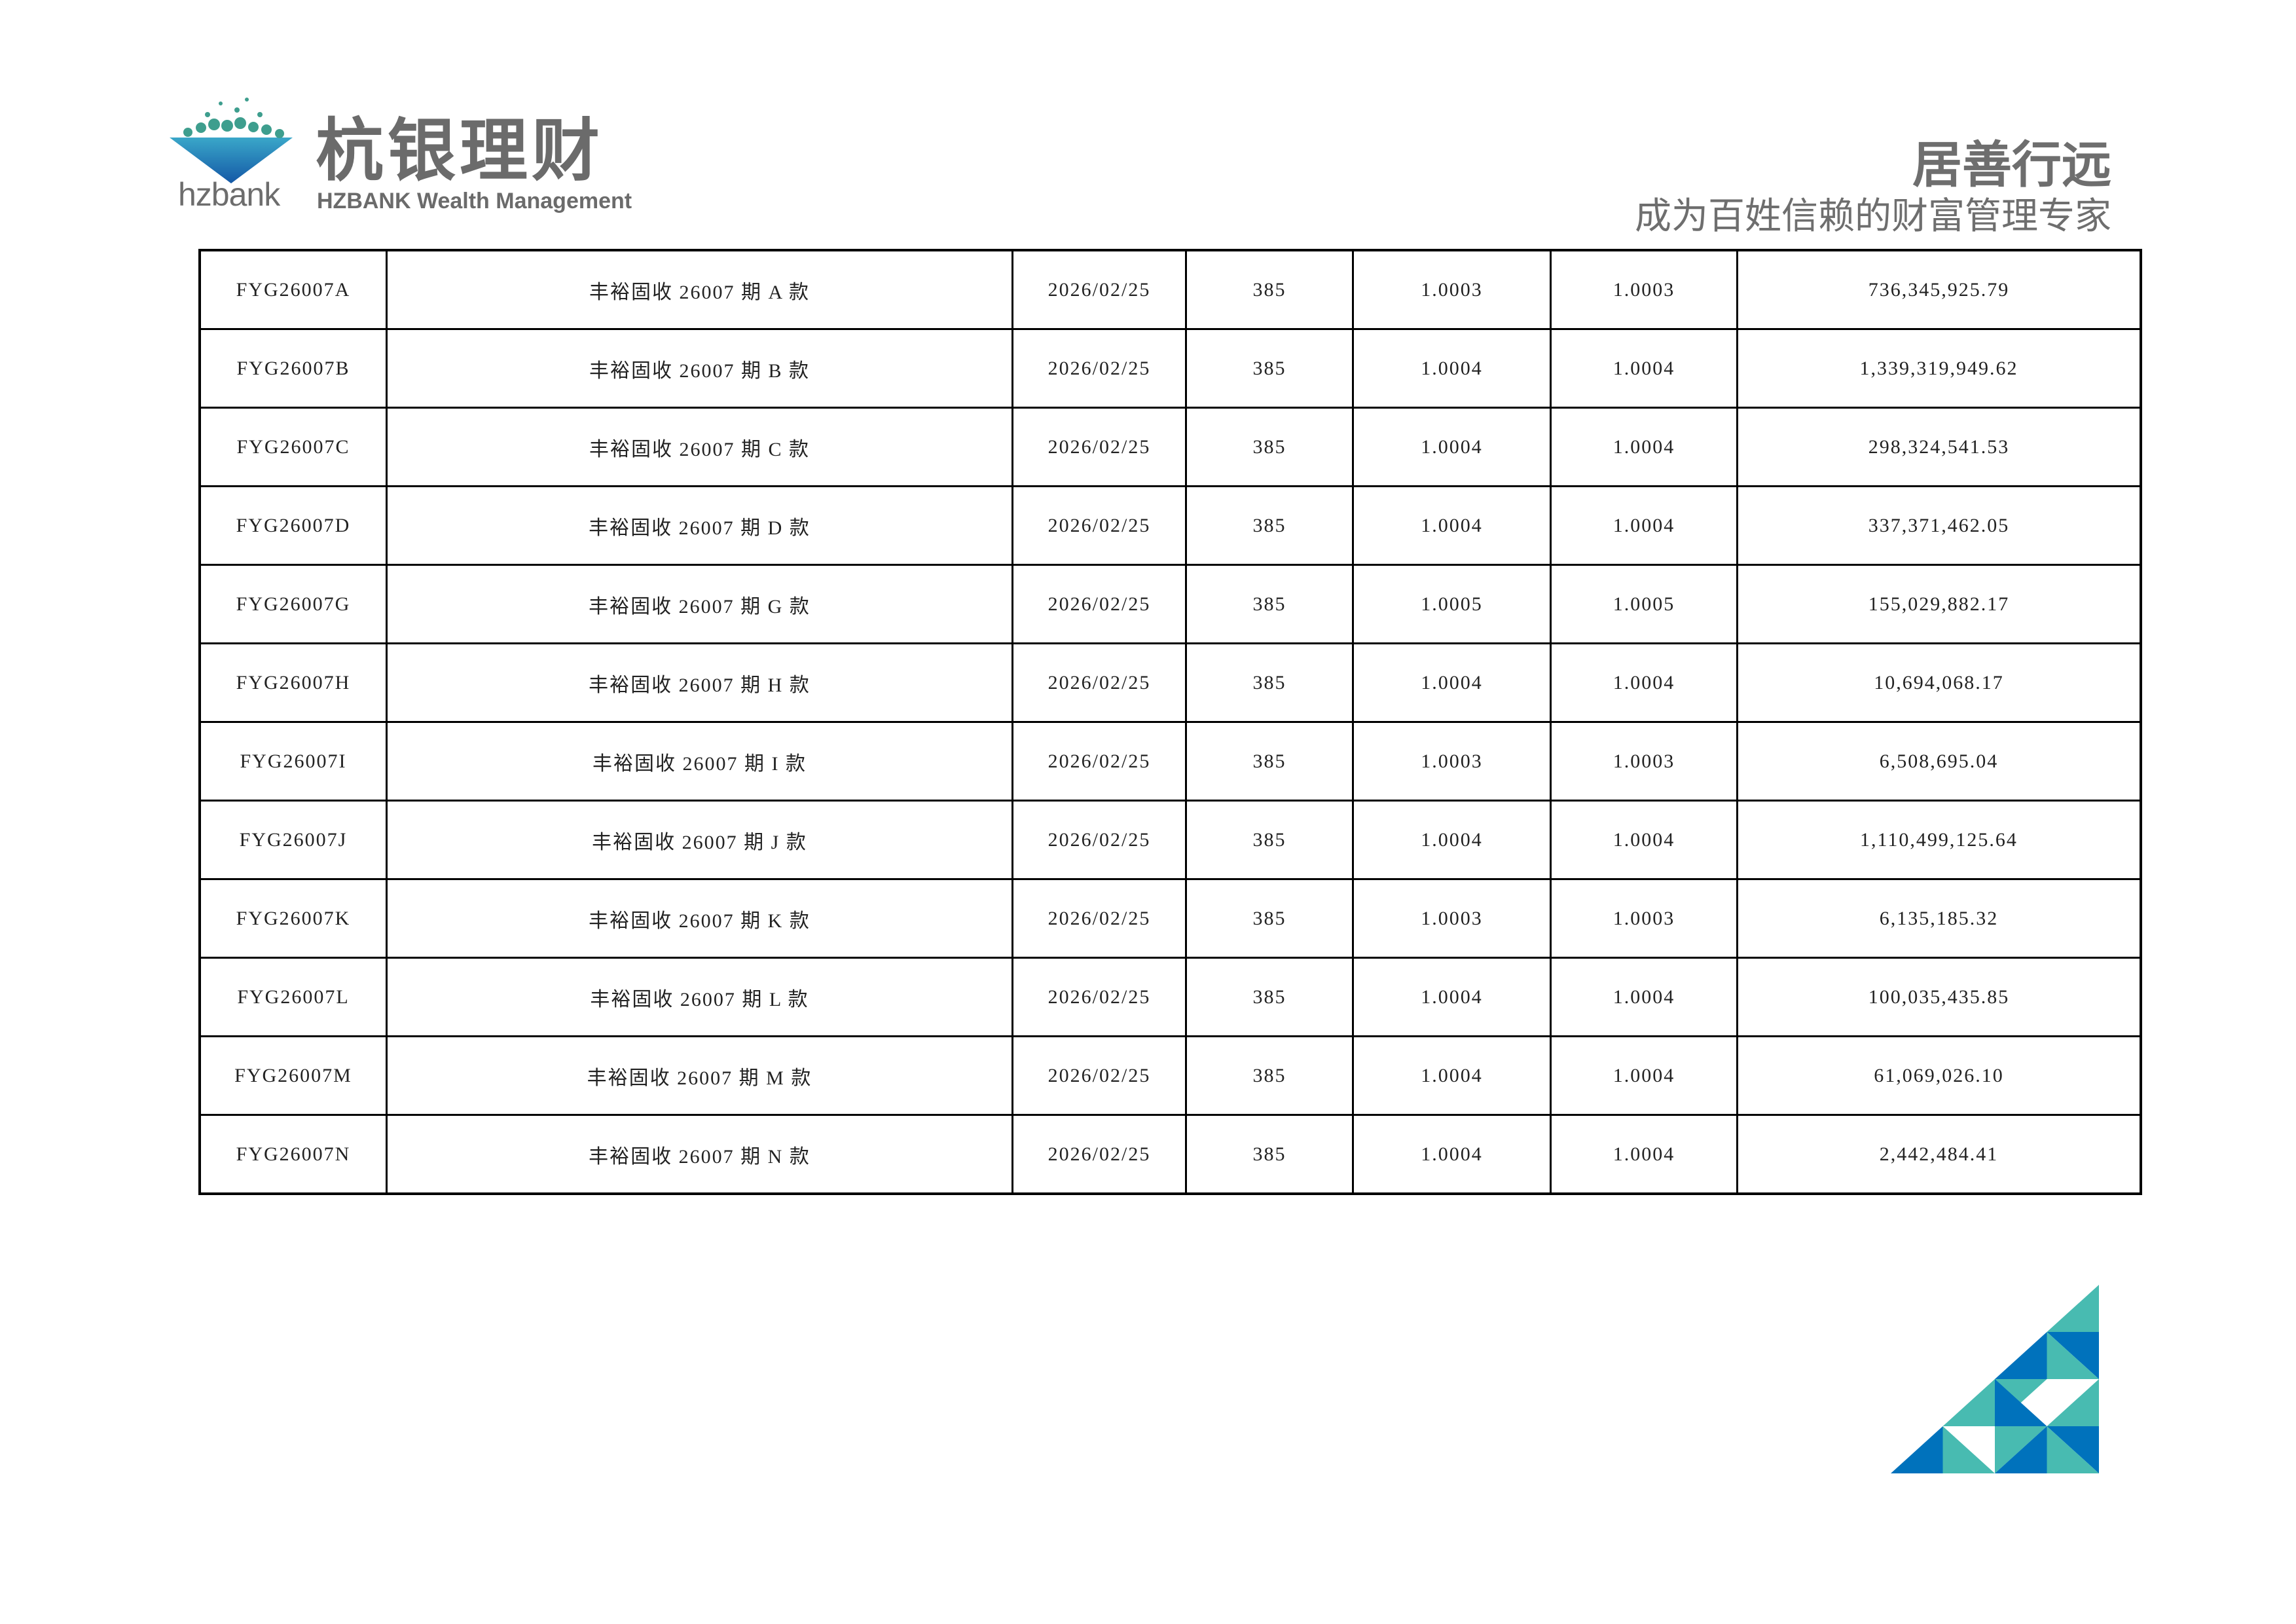 This screenshot has height=1624, width=2296. I want to click on table-cell: FYG26007B, so click(293, 368).